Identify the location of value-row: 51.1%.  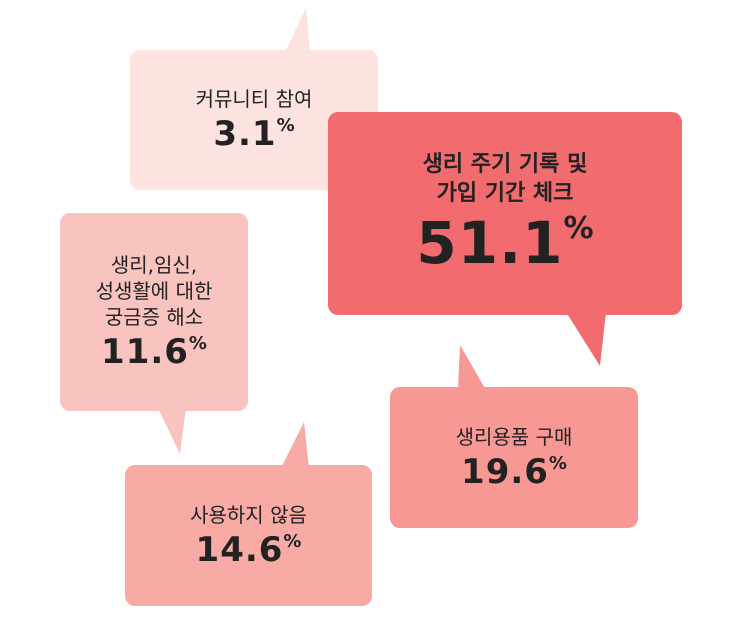
(505, 243).